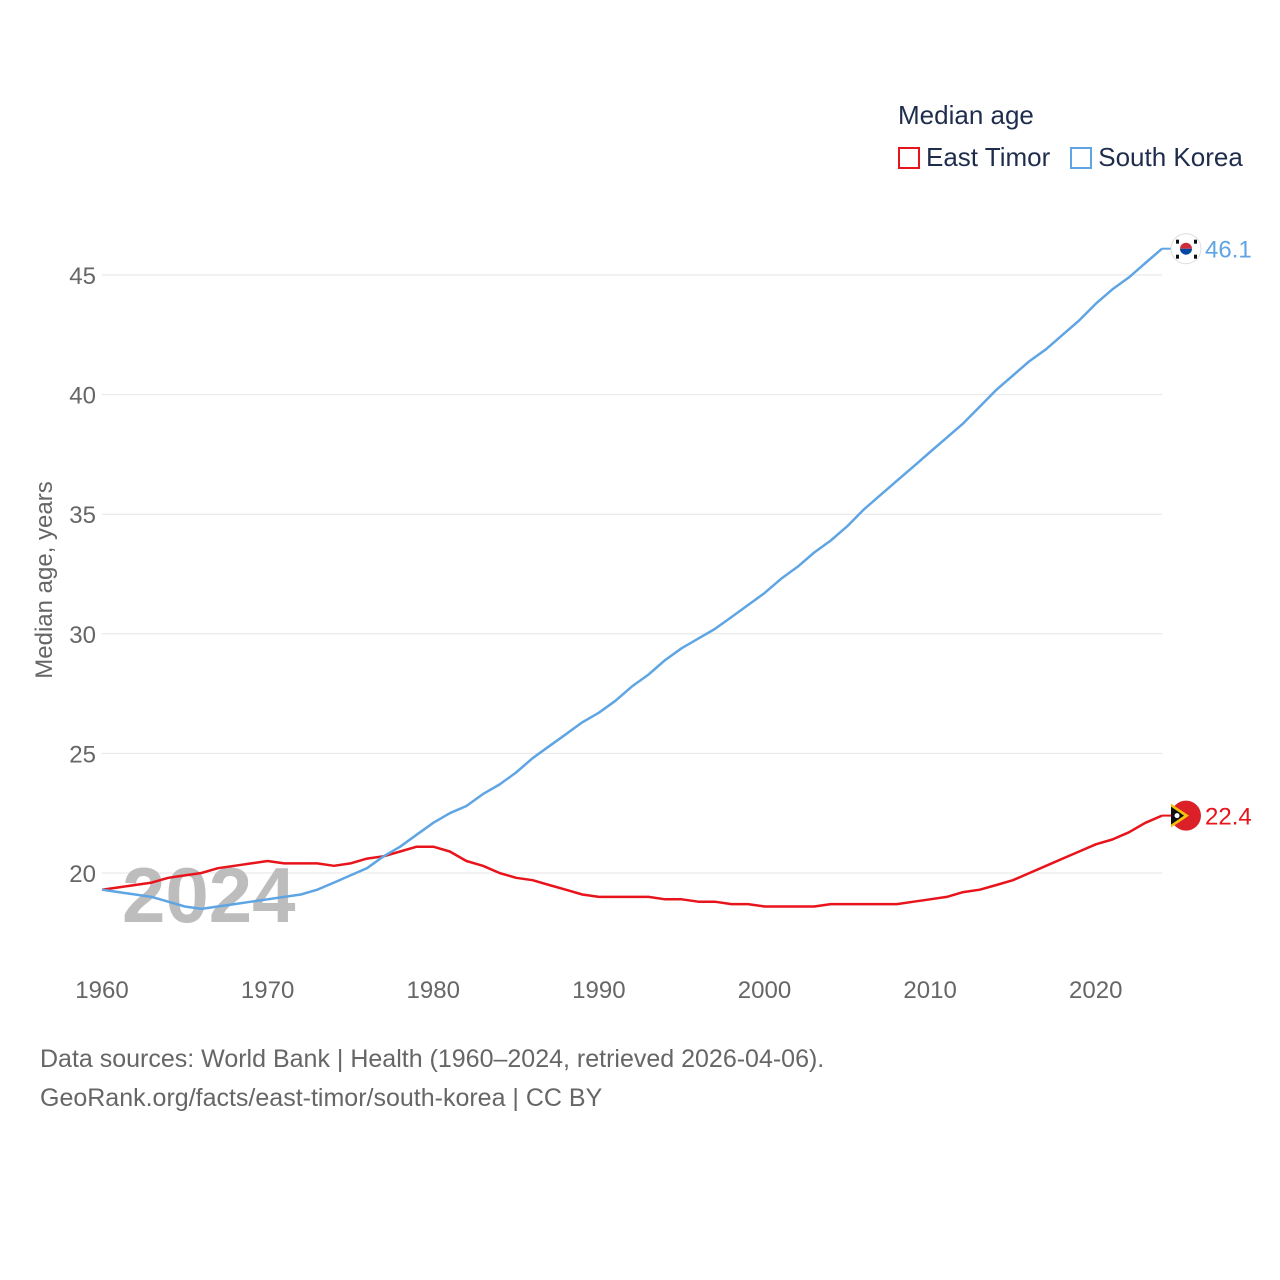 The height and width of the screenshot is (1280, 1280). Describe the element at coordinates (909, 157) in the screenshot. I see `legend-swatch-east-timor` at that location.